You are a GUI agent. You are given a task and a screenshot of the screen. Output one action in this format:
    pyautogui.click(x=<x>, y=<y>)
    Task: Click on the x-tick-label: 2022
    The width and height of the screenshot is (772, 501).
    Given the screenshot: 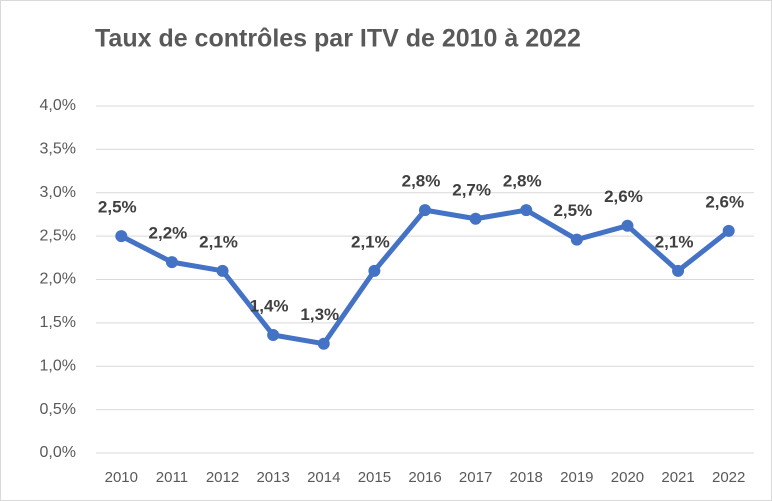 What is the action you would take?
    pyautogui.click(x=728, y=477)
    